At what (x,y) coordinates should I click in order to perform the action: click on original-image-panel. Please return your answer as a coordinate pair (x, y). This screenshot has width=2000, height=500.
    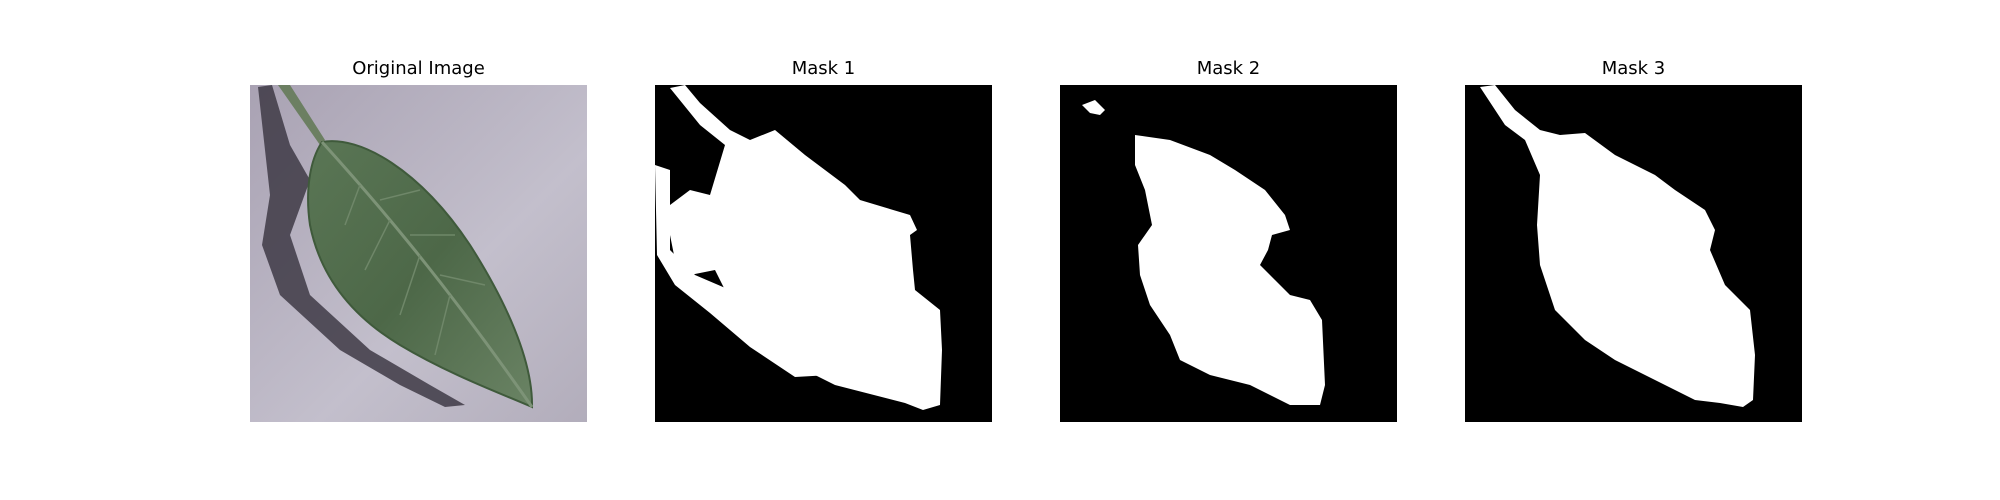
    Looking at the image, I should click on (418, 253).